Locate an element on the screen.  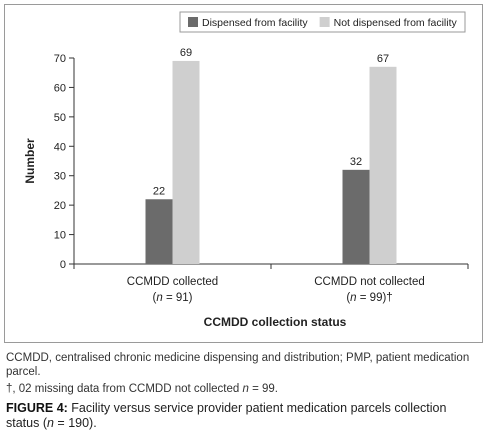
y-tick-label: 10 is located at coordinates (60, 236).